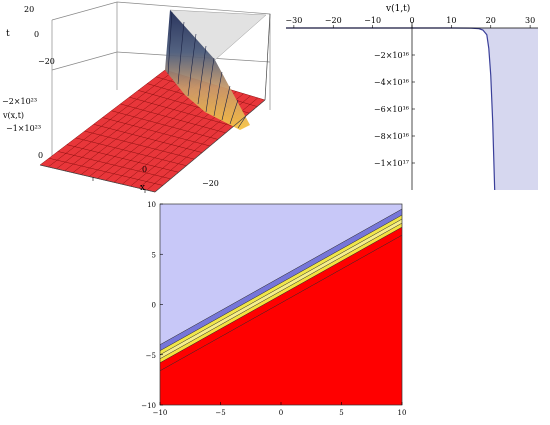  I want to click on t-tick-2: 0, so click(36, 34).